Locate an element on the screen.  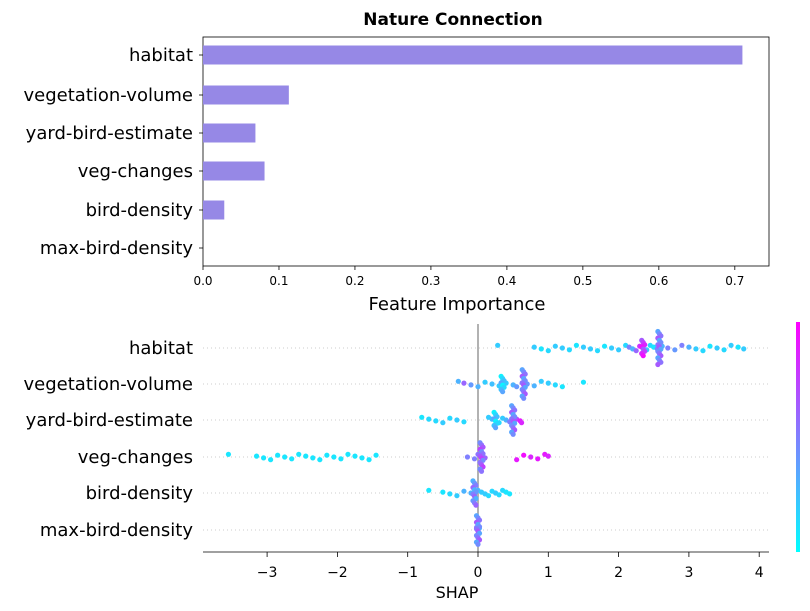
importance-bar-vegetation-volume is located at coordinates (246, 95).